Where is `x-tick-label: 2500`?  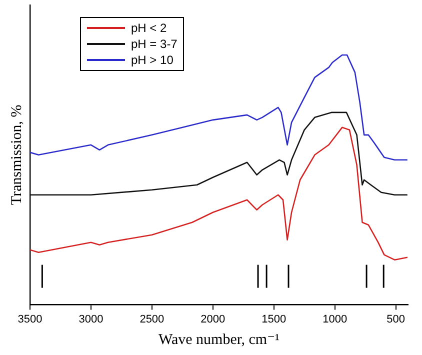
x-tick-label: 2500 is located at coordinates (152, 319).